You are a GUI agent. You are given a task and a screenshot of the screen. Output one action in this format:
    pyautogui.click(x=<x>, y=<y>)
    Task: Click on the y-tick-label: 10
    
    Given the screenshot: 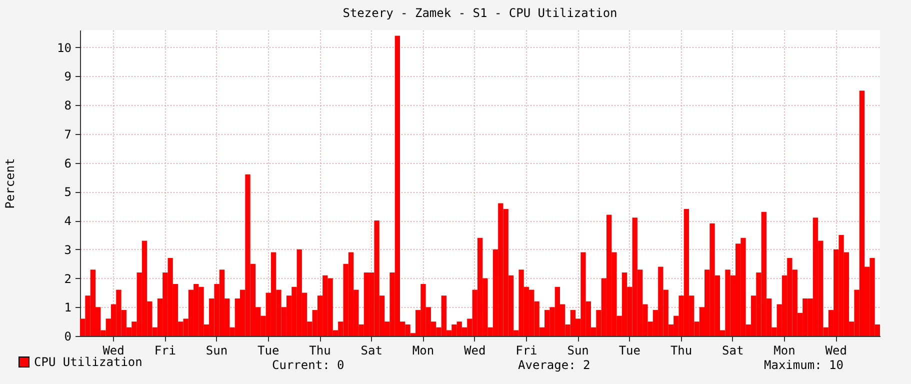 What is the action you would take?
    pyautogui.click(x=64, y=47)
    